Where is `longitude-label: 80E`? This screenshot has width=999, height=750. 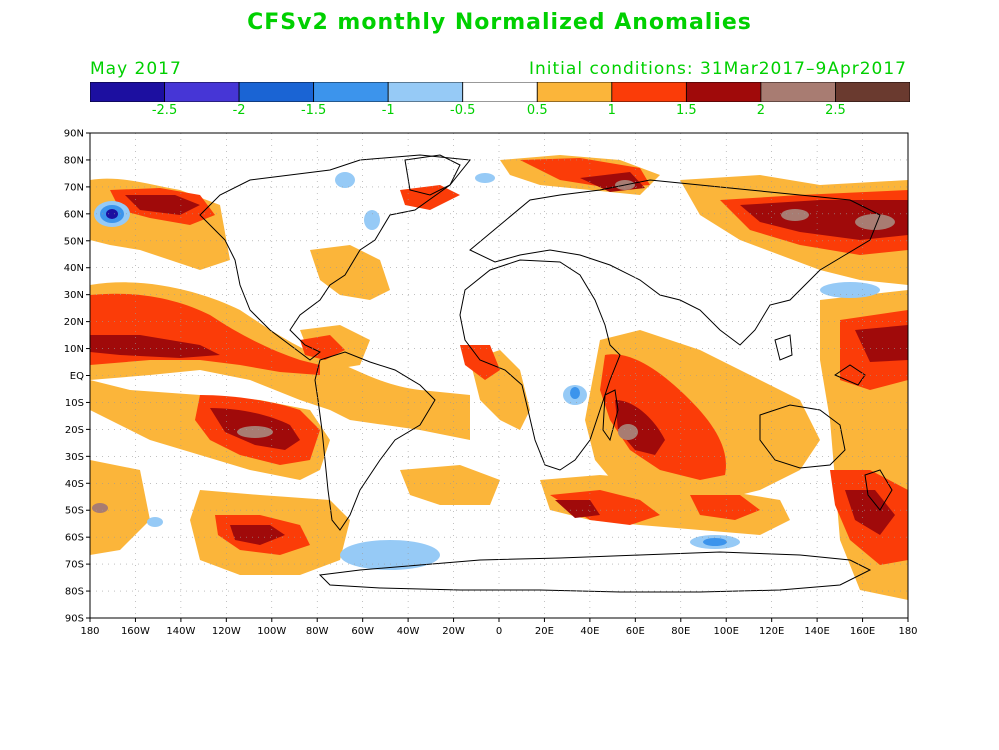 longitude-label: 80E is located at coordinates (680, 631).